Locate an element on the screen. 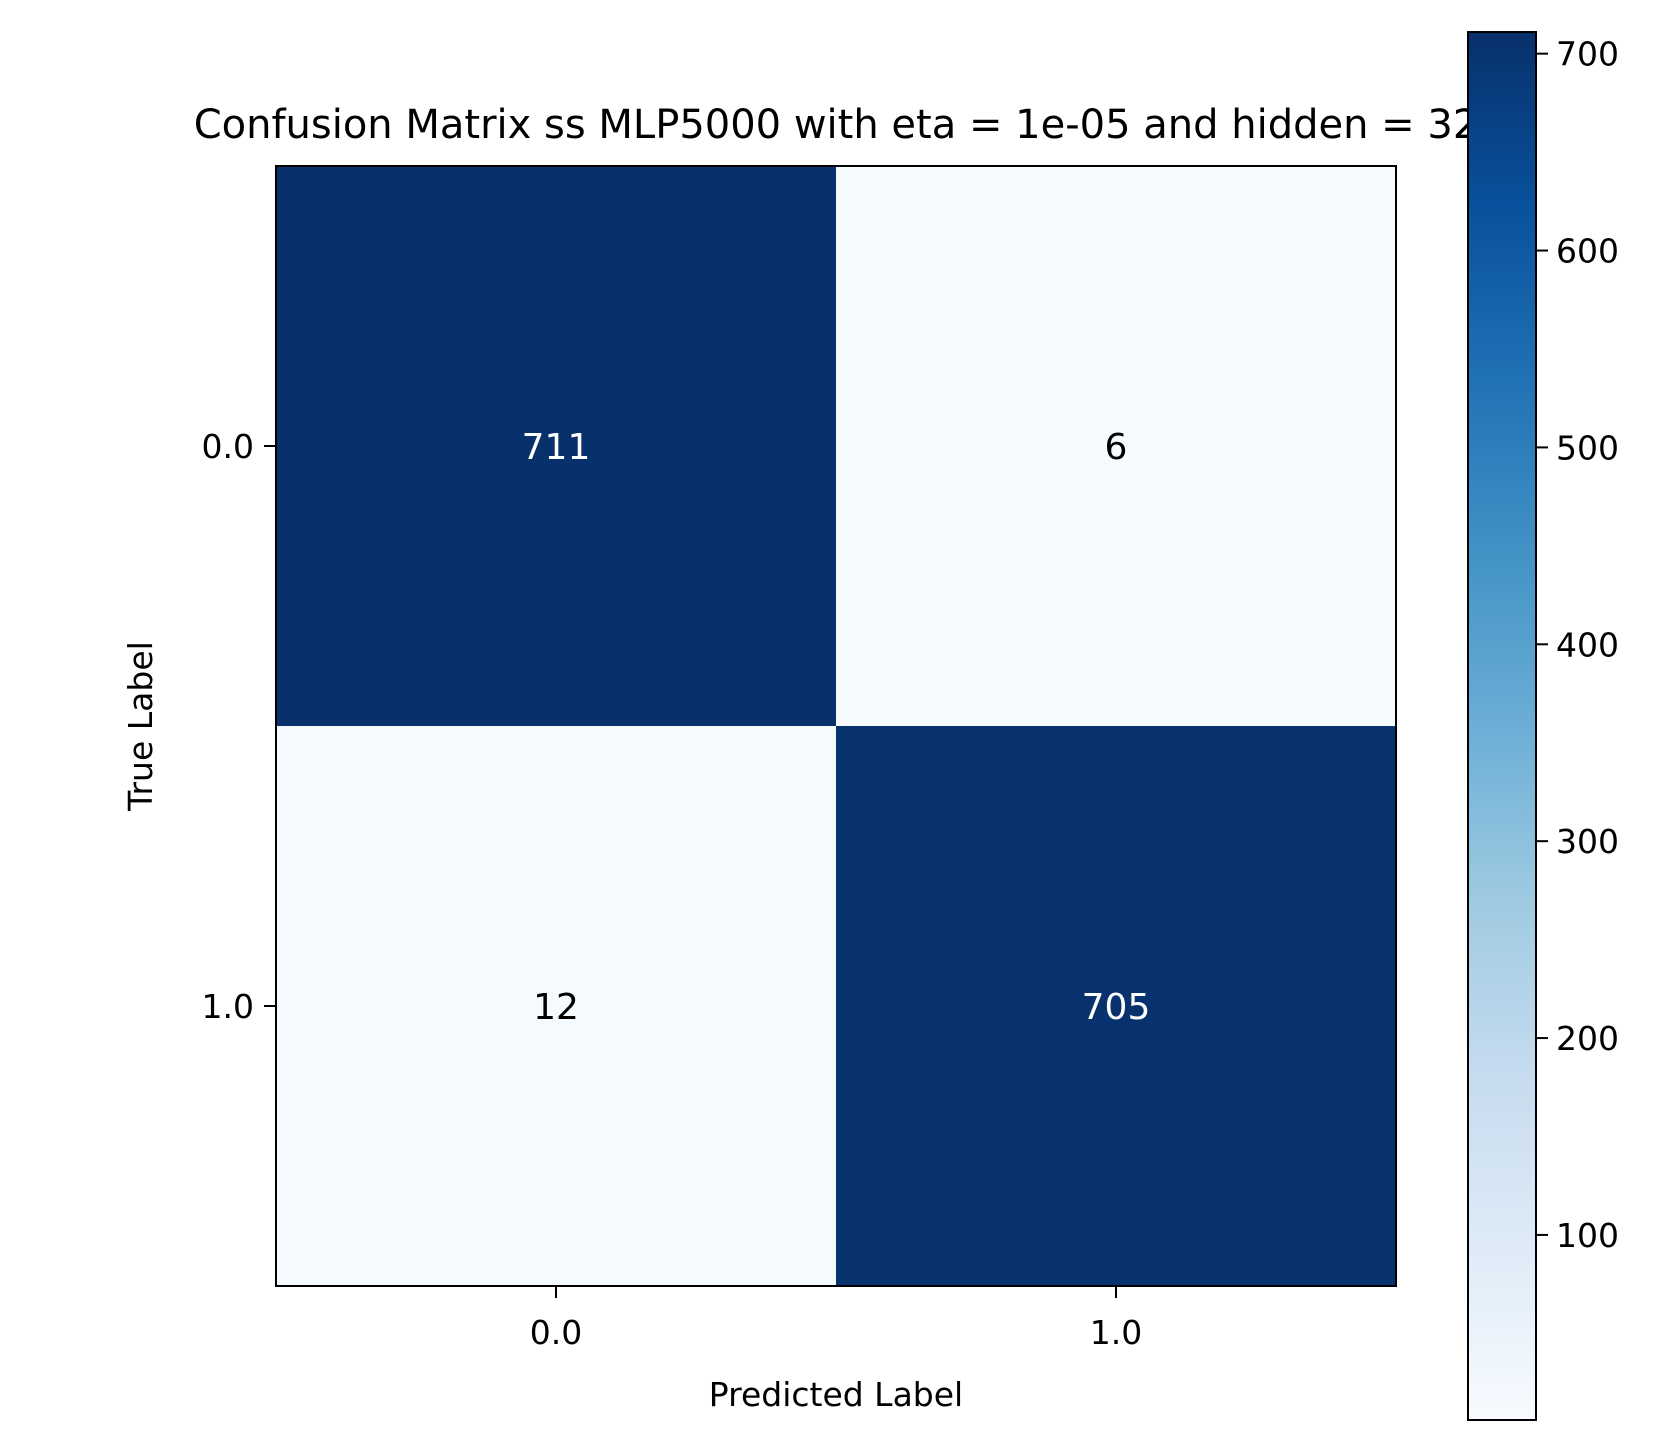 Image resolution: width=1668 pixels, height=1446 pixels. x-tick-label: 1.0 is located at coordinates (1116, 1332).